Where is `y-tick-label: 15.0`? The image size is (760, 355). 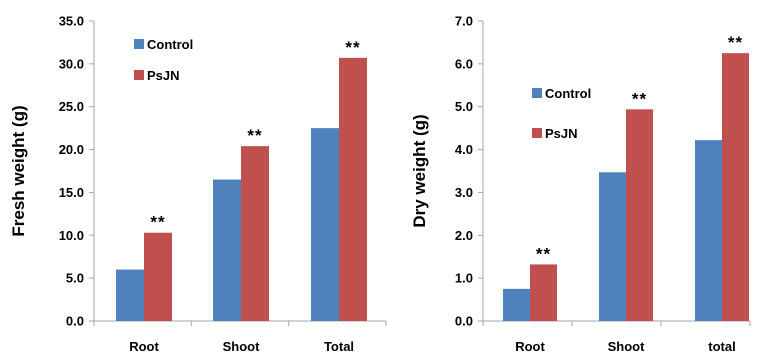
y-tick-label: 15.0 is located at coordinates (71, 192).